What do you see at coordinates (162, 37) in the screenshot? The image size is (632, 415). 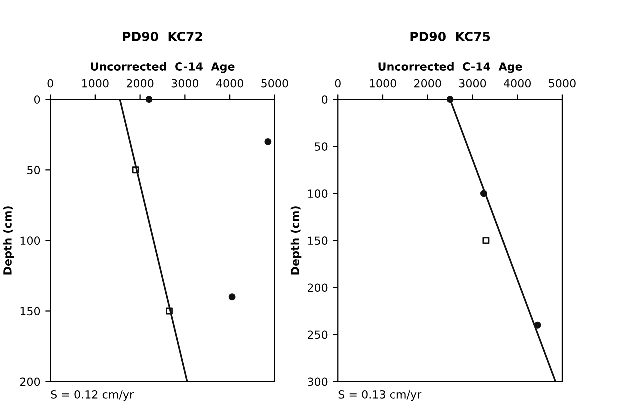 I see `chart-title: PD90 KC72` at bounding box center [162, 37].